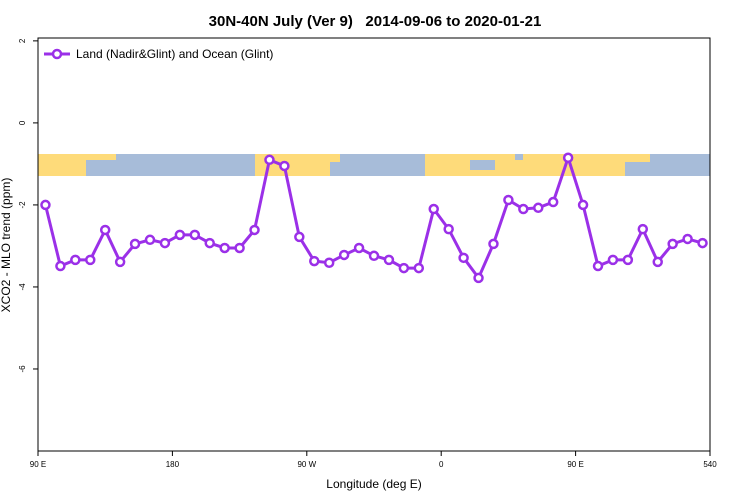 The height and width of the screenshot is (500, 750). I want to click on x-tick-label: 180, so click(173, 464).